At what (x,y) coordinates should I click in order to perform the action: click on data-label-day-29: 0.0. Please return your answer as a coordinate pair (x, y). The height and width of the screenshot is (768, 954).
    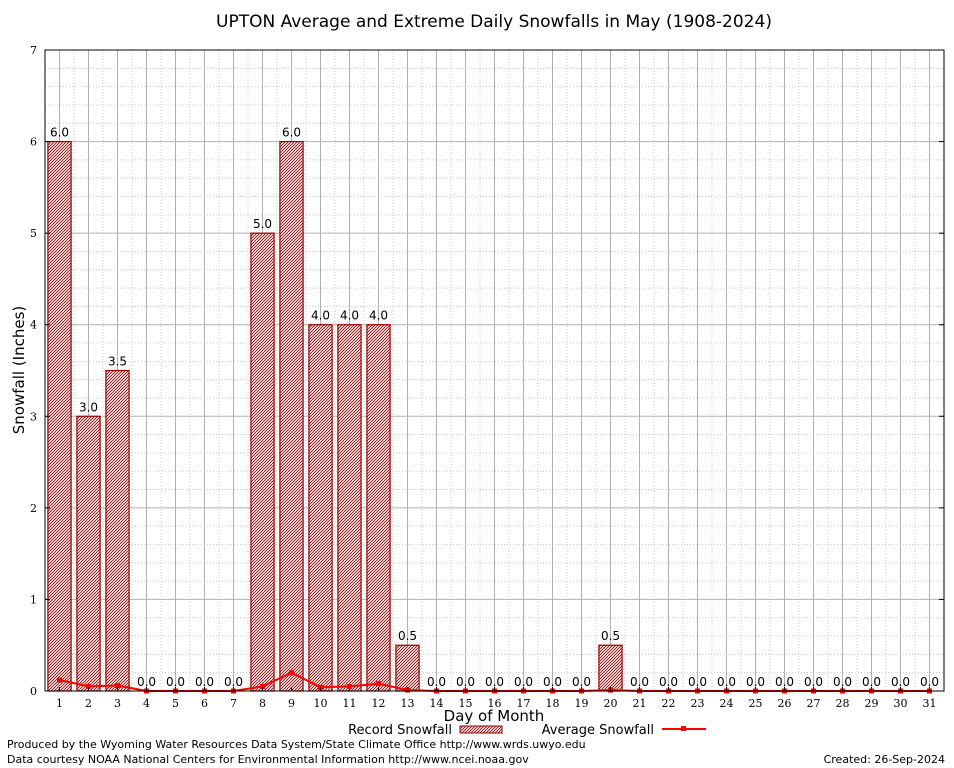
    Looking at the image, I should click on (871, 682).